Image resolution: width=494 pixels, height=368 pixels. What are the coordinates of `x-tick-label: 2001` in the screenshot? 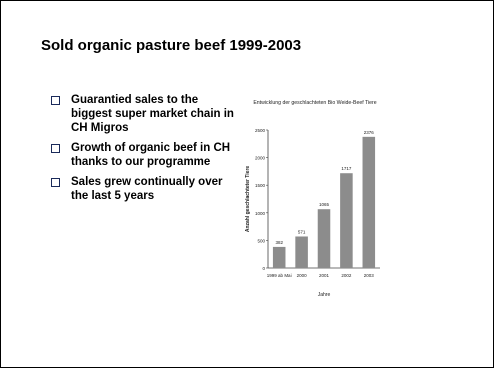 It's located at (324, 275).